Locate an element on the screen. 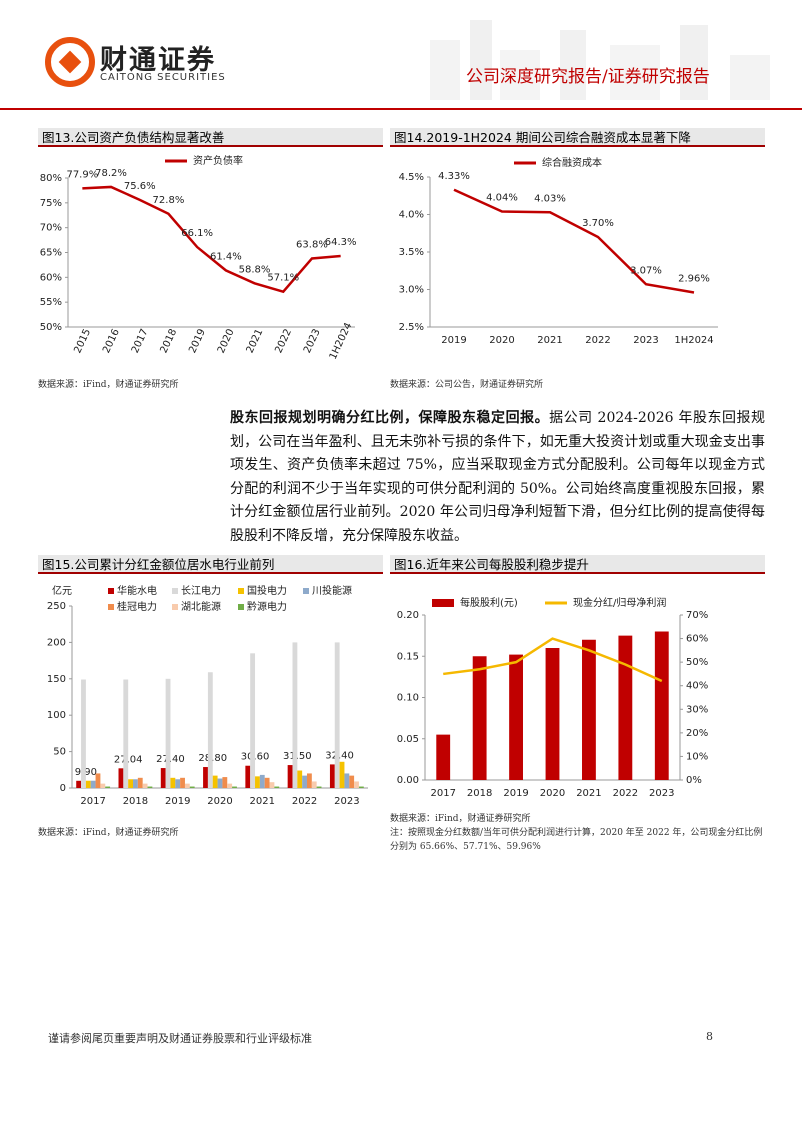 The width and height of the screenshot is (802, 1133). data-label: 61.4% is located at coordinates (226, 256).